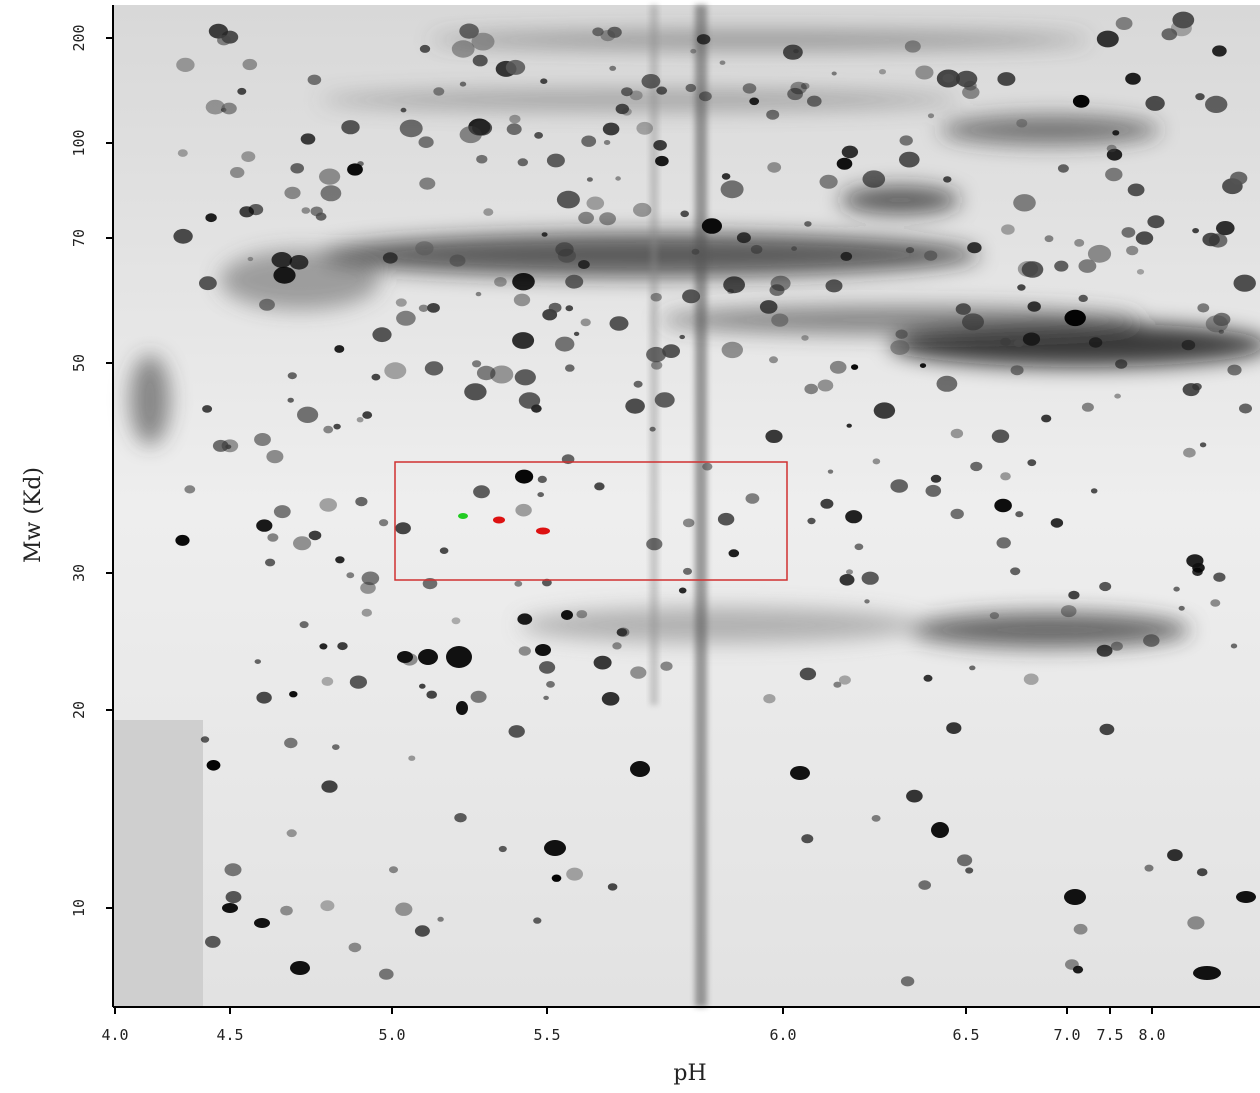 This screenshot has height=1093, width=1260. What do you see at coordinates (965, 1035) in the screenshot?
I see `x-tick-label: 6.5` at bounding box center [965, 1035].